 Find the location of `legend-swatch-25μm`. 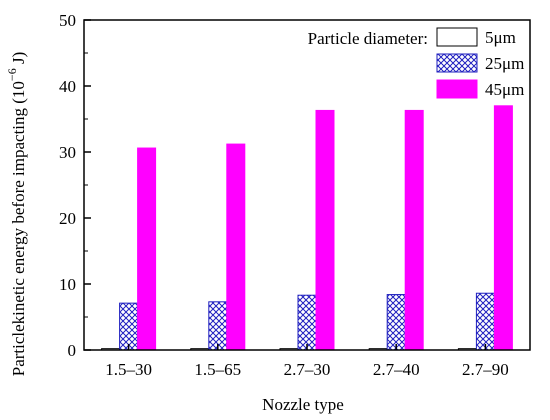

legend-swatch-25μm is located at coordinates (457, 63).